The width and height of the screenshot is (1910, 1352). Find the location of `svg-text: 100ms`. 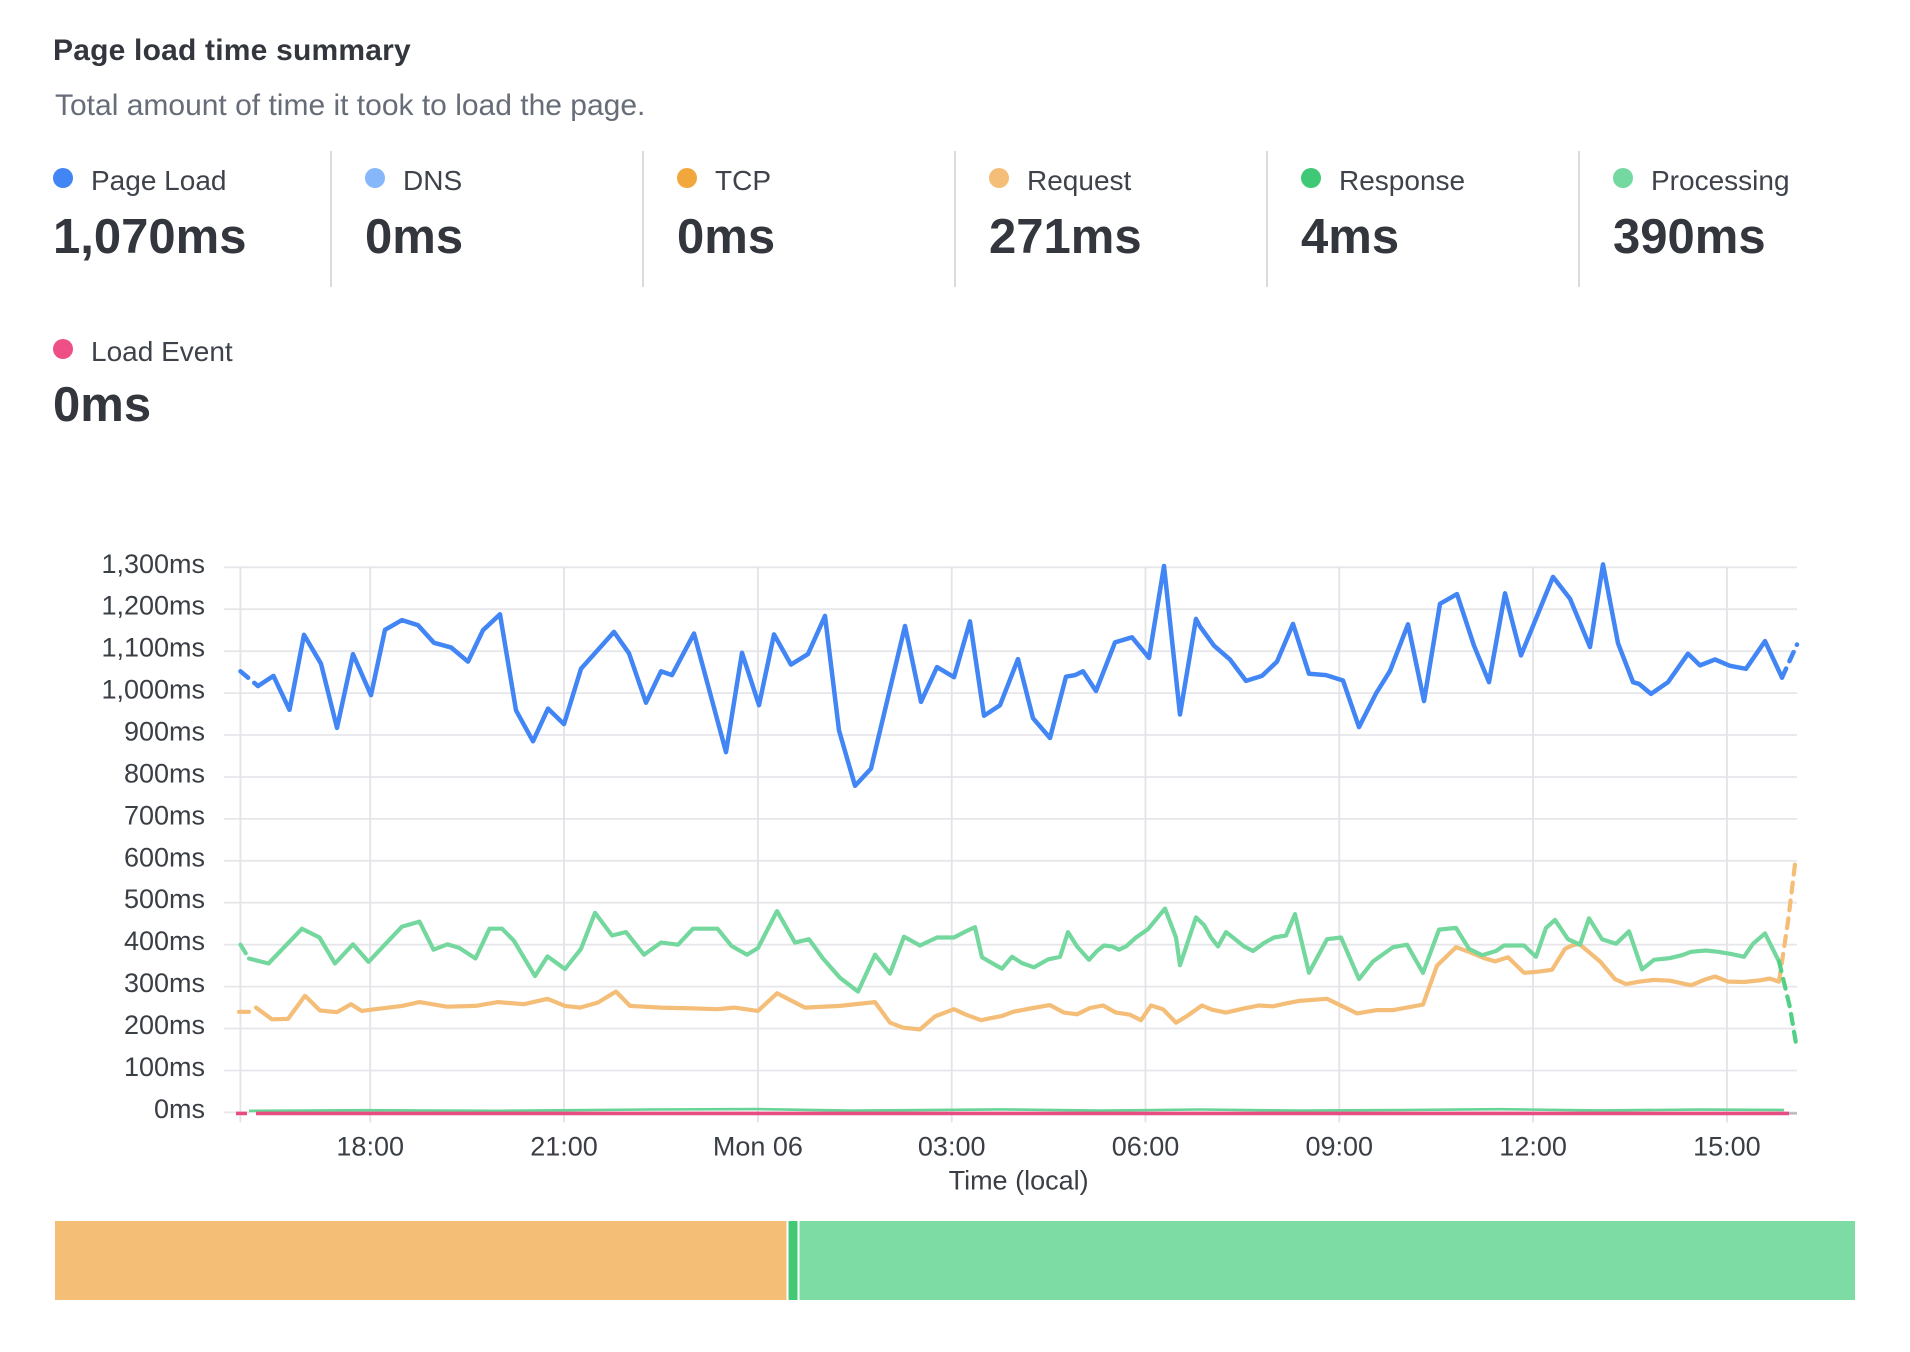

svg-text: 100ms is located at coordinates (164, 1067).